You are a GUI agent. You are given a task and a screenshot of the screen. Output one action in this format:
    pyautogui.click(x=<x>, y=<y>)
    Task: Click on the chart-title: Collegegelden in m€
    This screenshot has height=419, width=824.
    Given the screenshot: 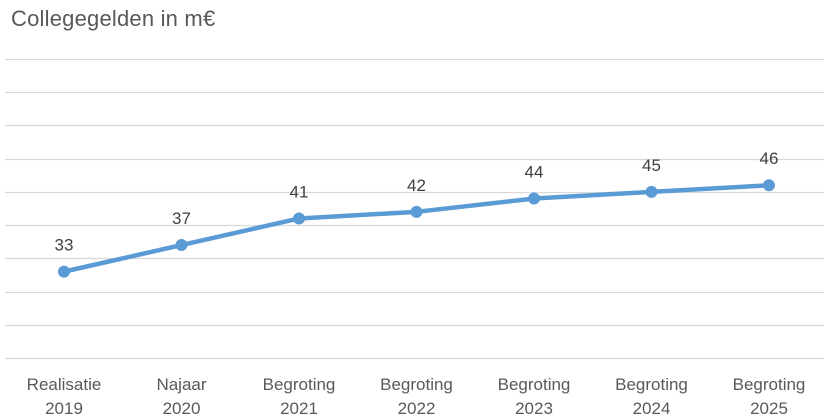 What is the action you would take?
    pyautogui.click(x=113, y=18)
    